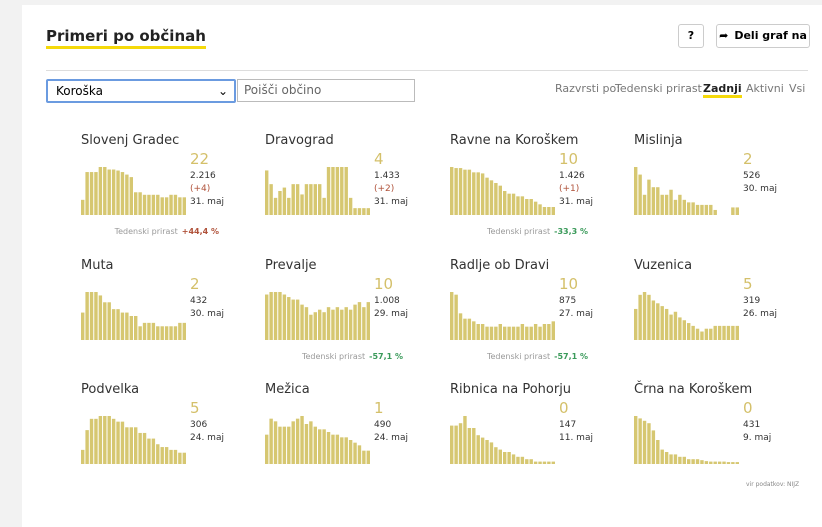  Describe the element at coordinates (384, 284) in the screenshot. I see `latest-count: 10` at that location.